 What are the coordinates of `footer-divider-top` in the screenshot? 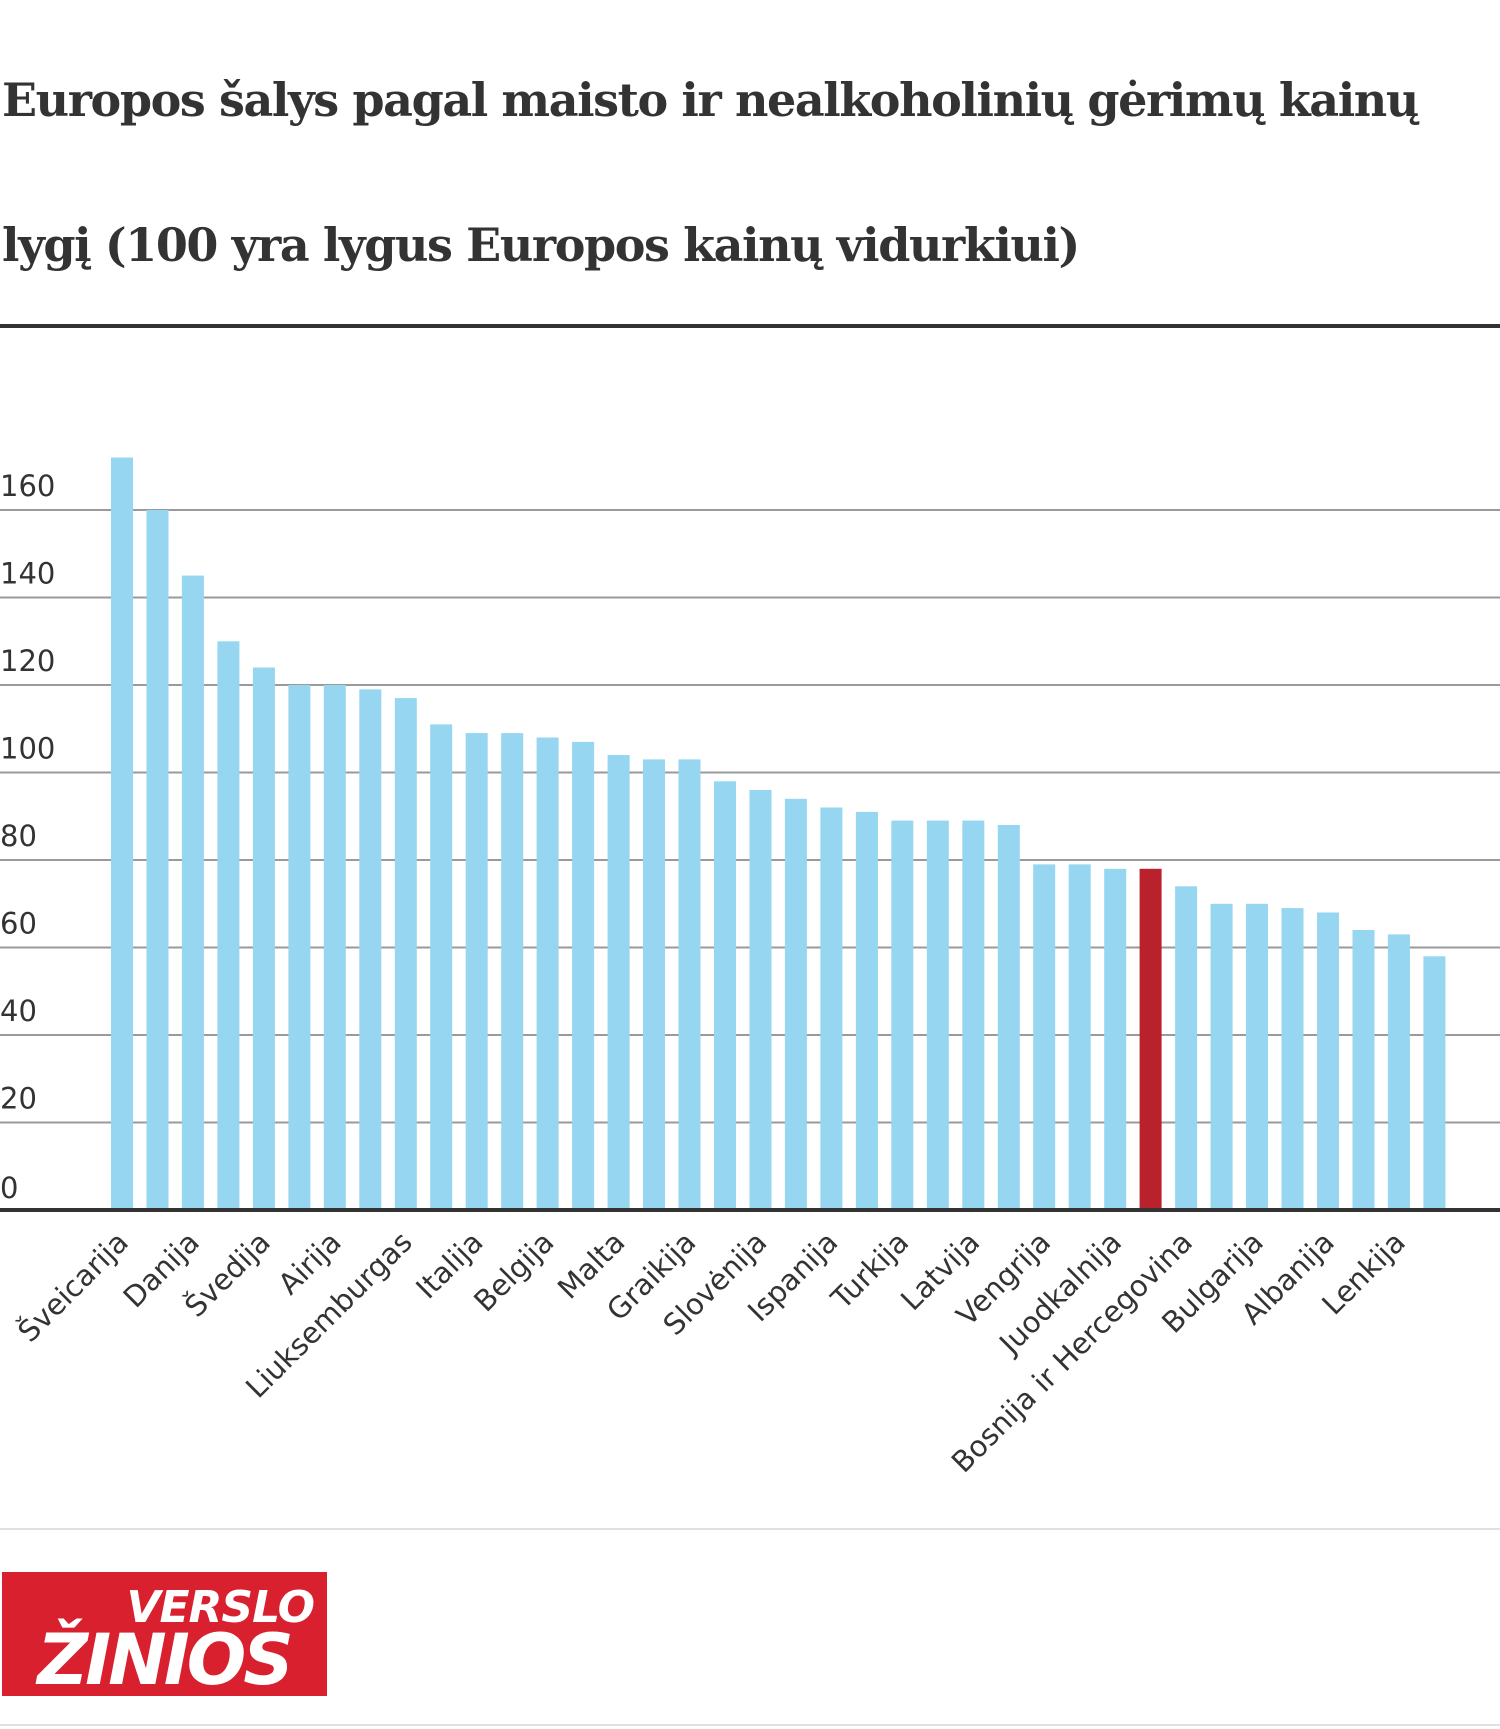 It's located at (750, 1529).